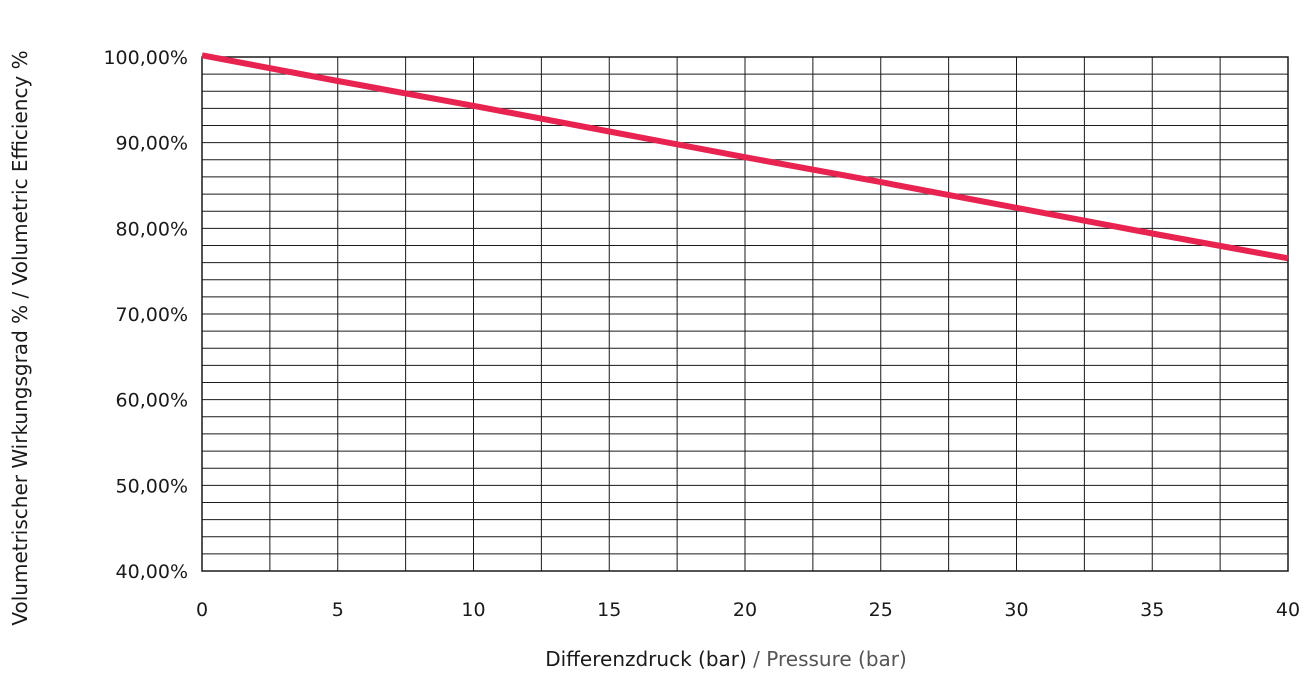 This screenshot has height=673, width=1304. I want to click on x-tick-label: 15, so click(609, 610).